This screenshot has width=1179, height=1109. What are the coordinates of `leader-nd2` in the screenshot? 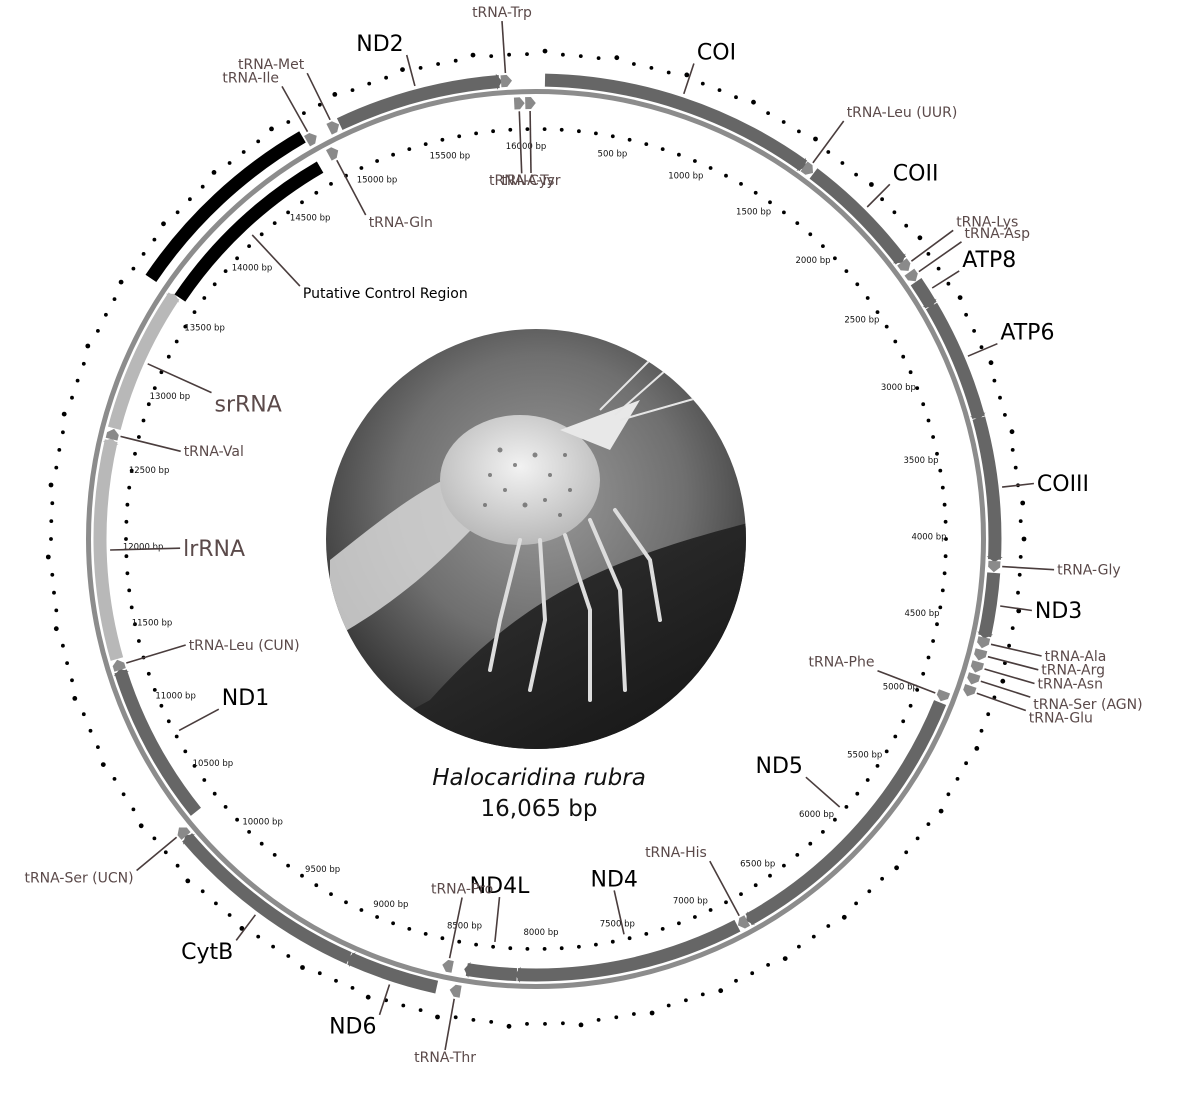 It's located at (410, 70).